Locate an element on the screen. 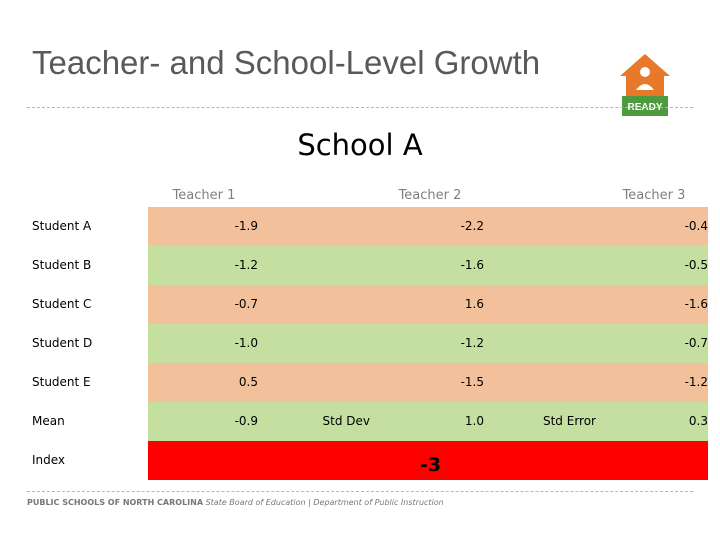 The image size is (720, 540). cell-value: -1.0 is located at coordinates (246, 343).